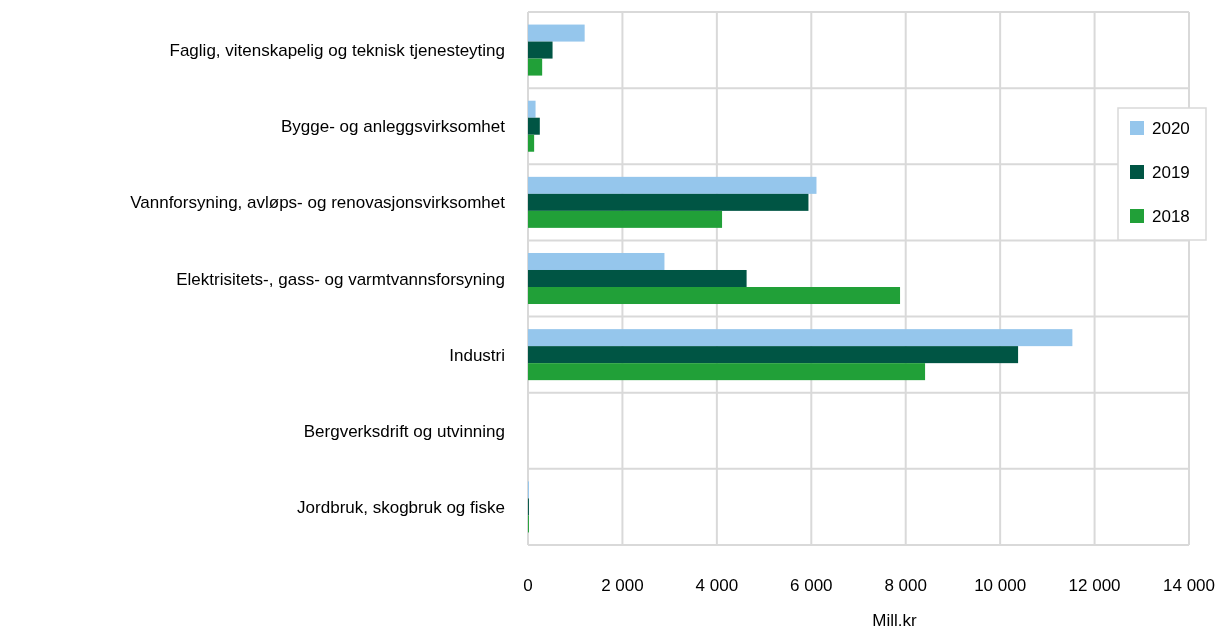 The image size is (1232, 635). Describe the element at coordinates (811, 585) in the screenshot. I see `x-tick-label: 6 000` at that location.